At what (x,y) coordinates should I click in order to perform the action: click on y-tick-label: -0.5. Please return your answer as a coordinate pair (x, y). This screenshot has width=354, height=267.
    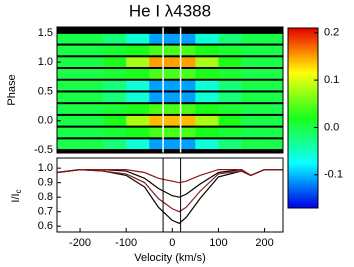
    Looking at the image, I should click on (43, 150).